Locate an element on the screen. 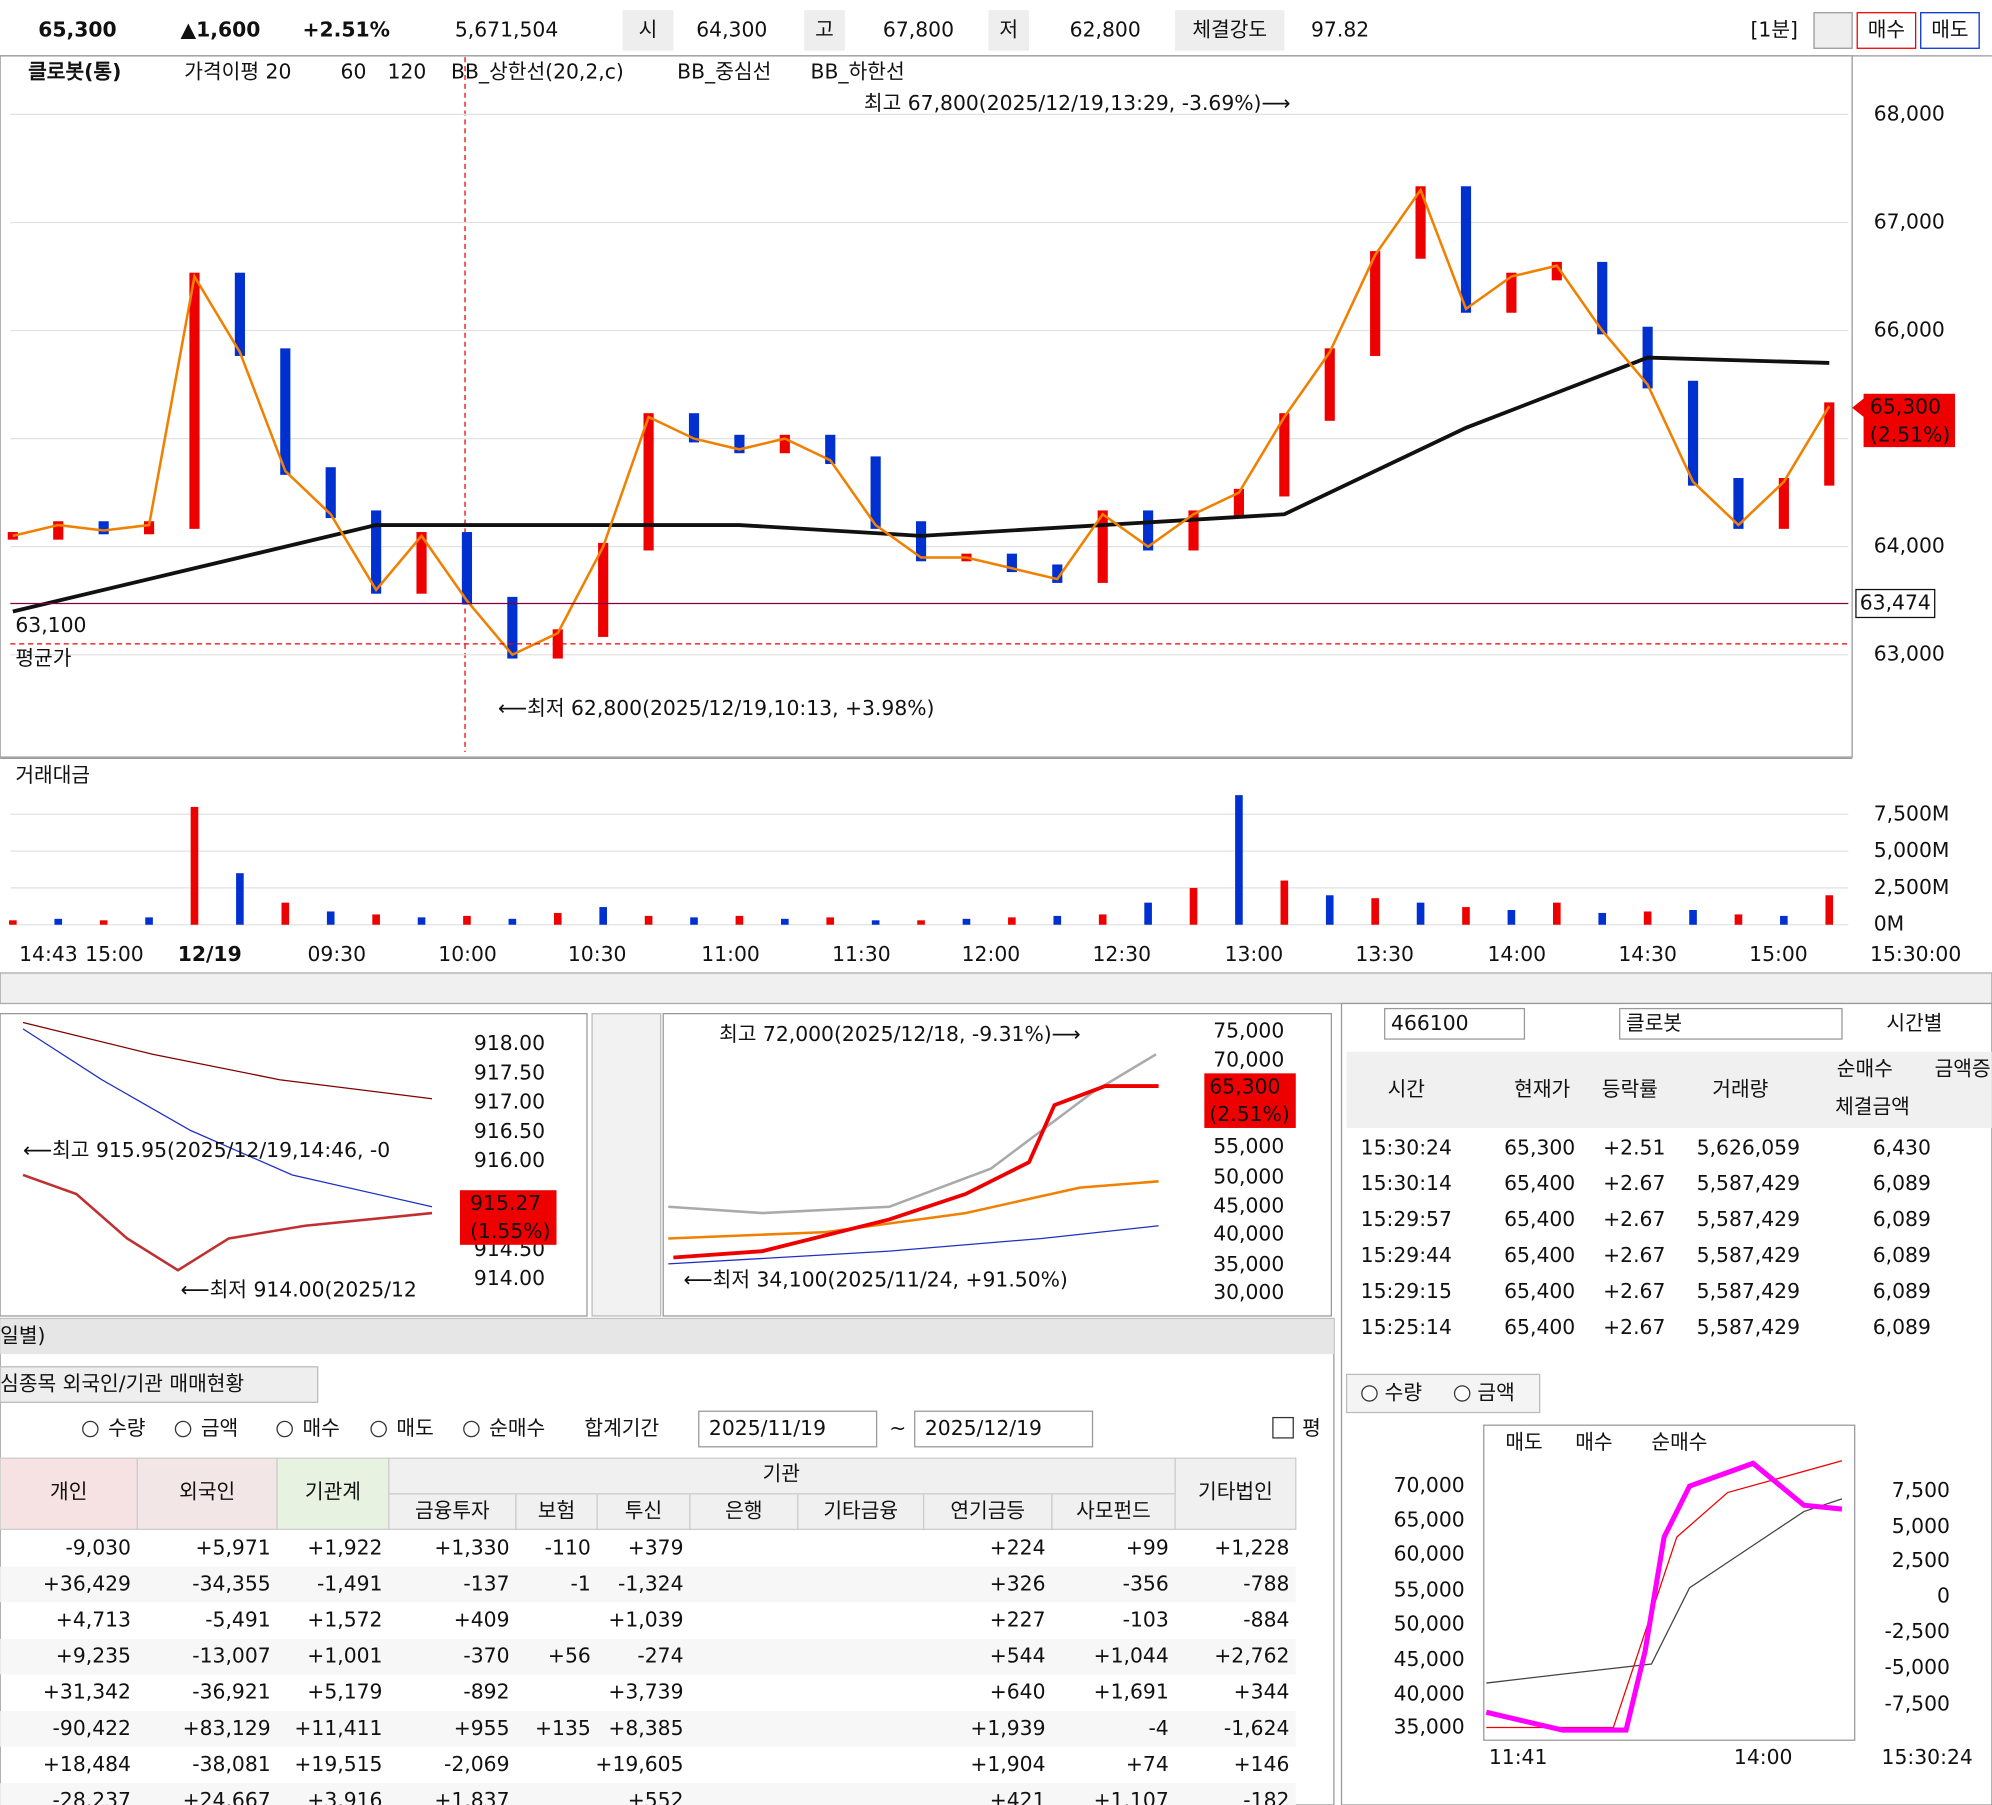 The height and width of the screenshot is (1805, 1992). cell: -34,355 is located at coordinates (231, 1583).